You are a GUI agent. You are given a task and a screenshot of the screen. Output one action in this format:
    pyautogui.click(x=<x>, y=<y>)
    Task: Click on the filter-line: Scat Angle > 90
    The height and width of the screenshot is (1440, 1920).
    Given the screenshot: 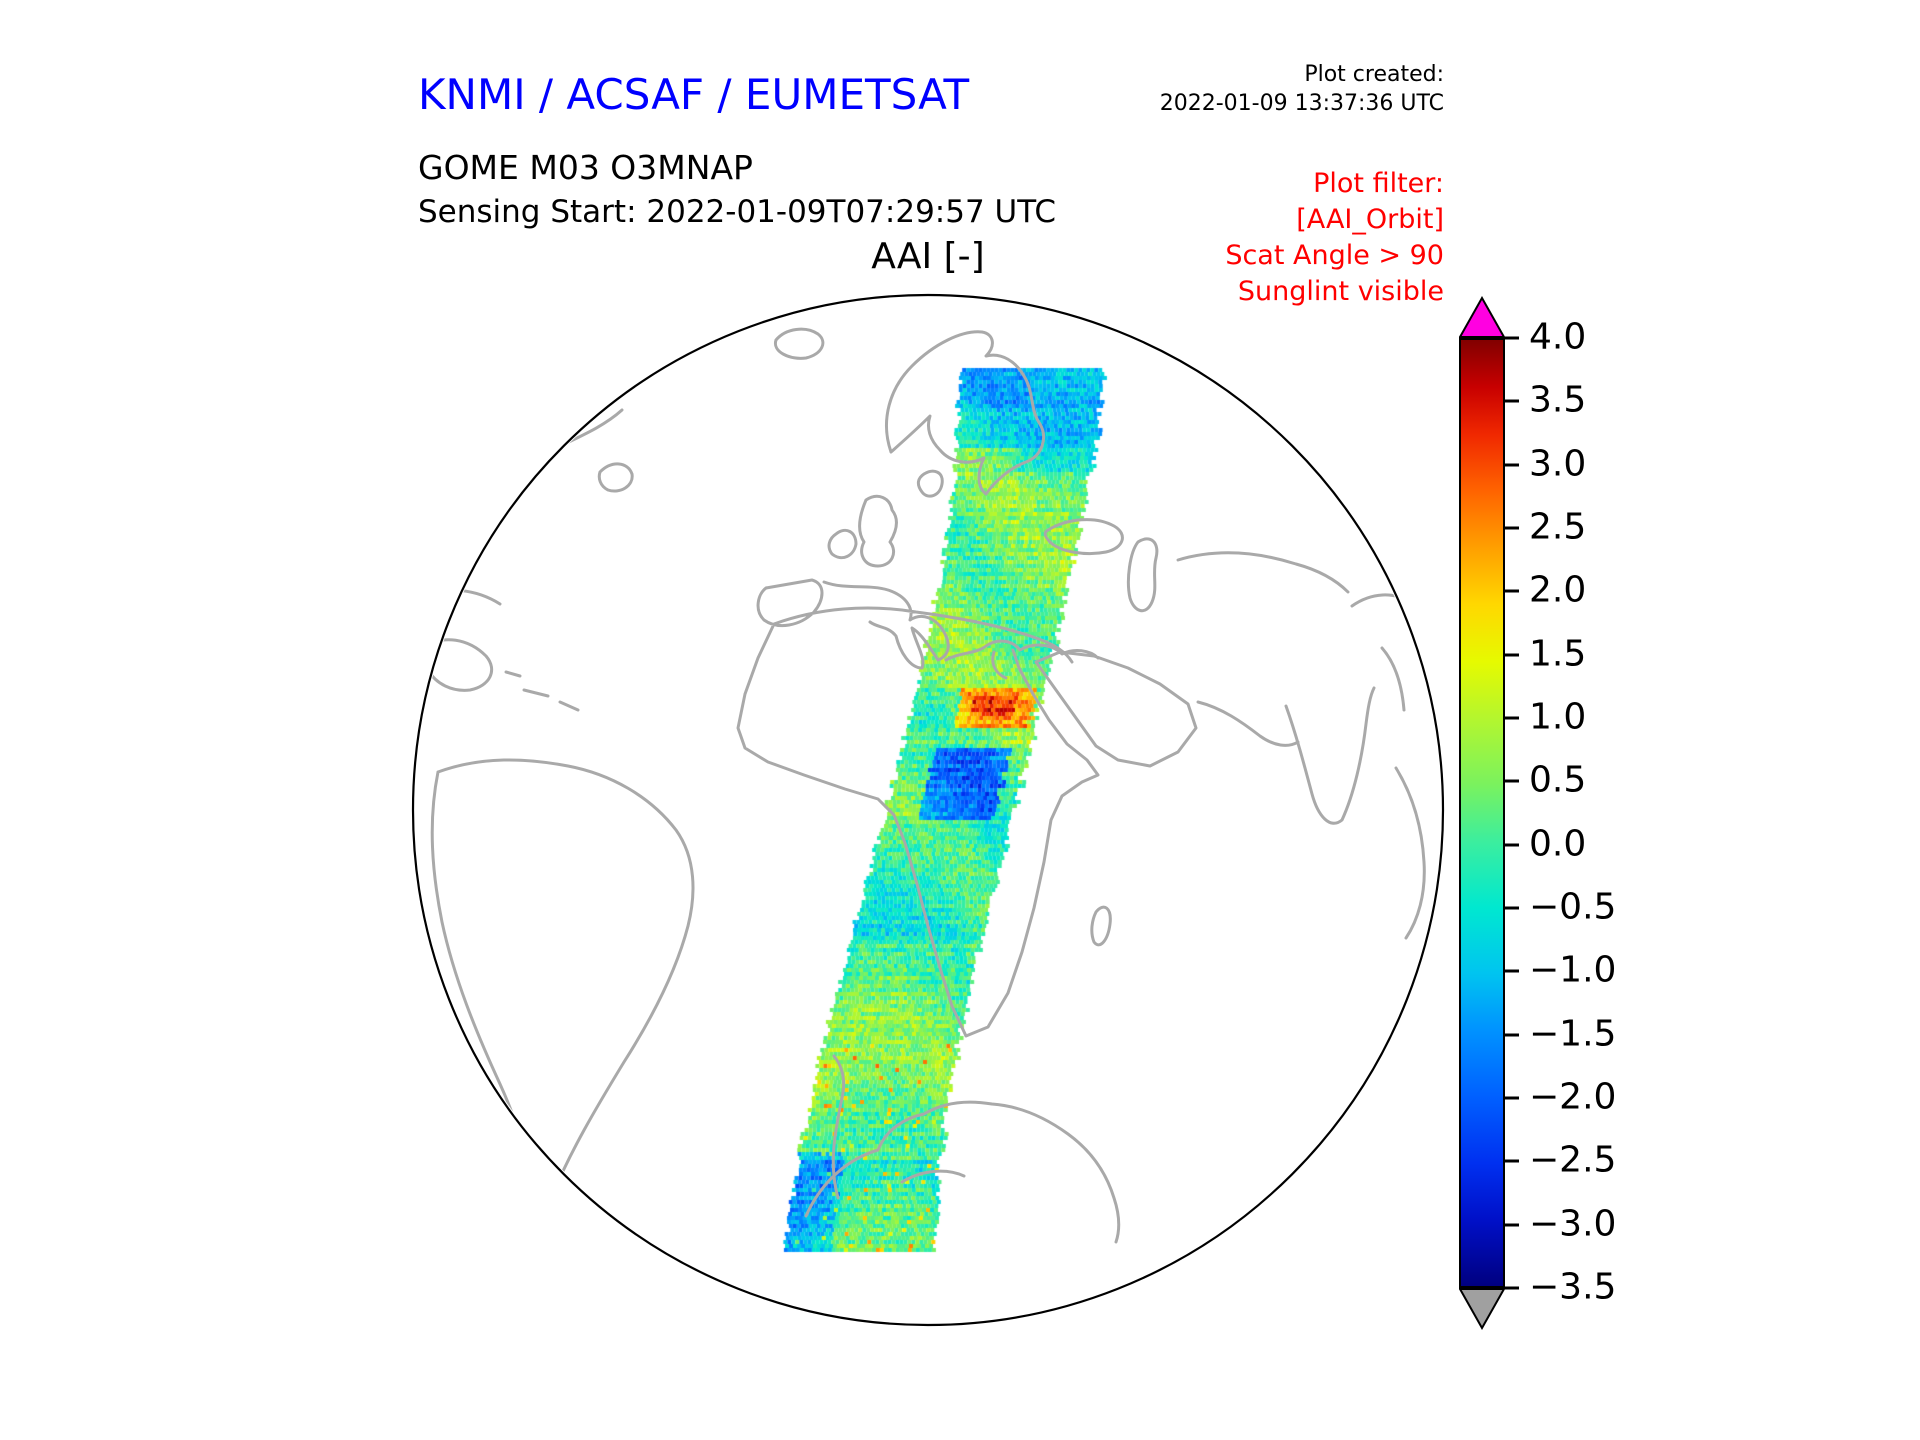 What is the action you would take?
    pyautogui.click(x=1334, y=255)
    